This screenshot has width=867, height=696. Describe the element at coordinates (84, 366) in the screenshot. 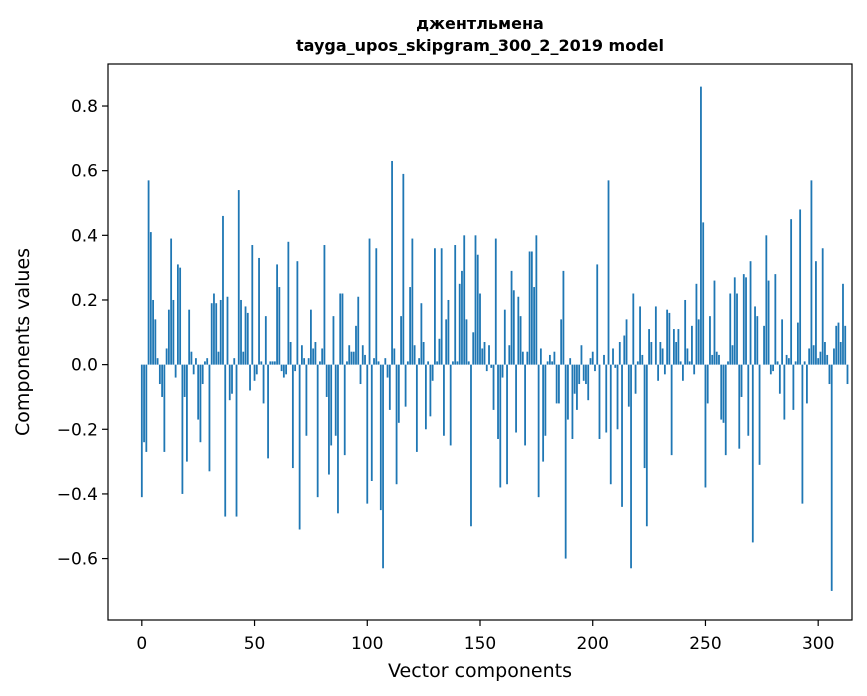

I see `y-tick-label: 0.0` at that location.